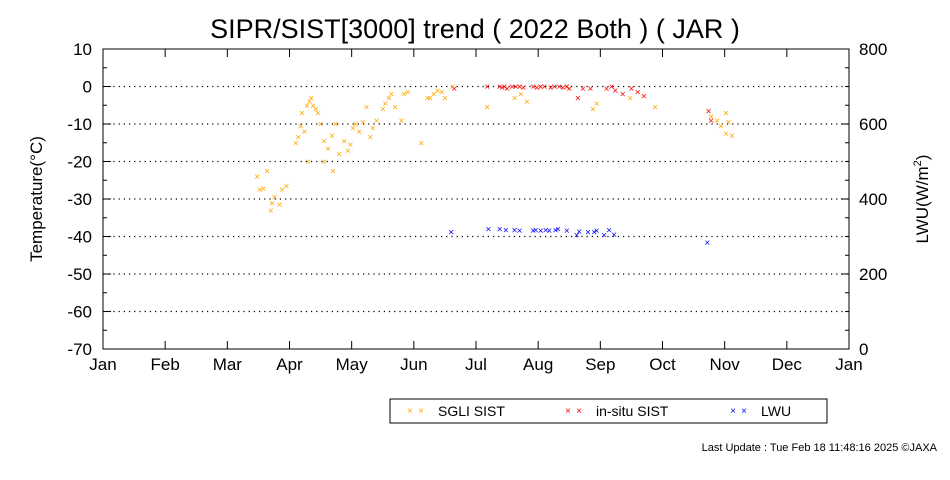 The width and height of the screenshot is (950, 480). I want to click on y2-label-main: LWU(W/m, so click(922, 204).